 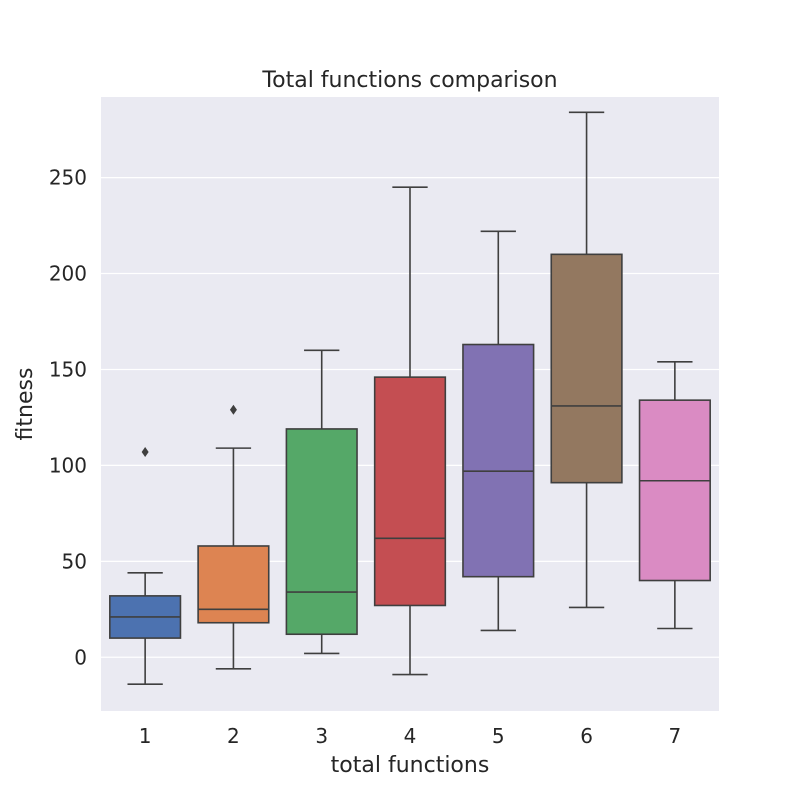 I want to click on x-tick-labels: 1 2 3 4 5 6 7, so click(x=410, y=736).